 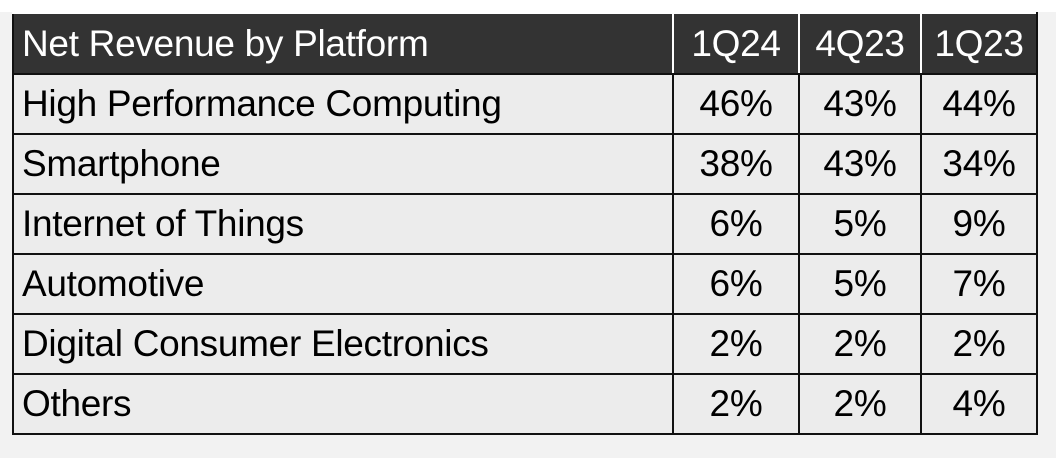 What do you see at coordinates (860, 43) in the screenshot?
I see `header-cell: 4Q23` at bounding box center [860, 43].